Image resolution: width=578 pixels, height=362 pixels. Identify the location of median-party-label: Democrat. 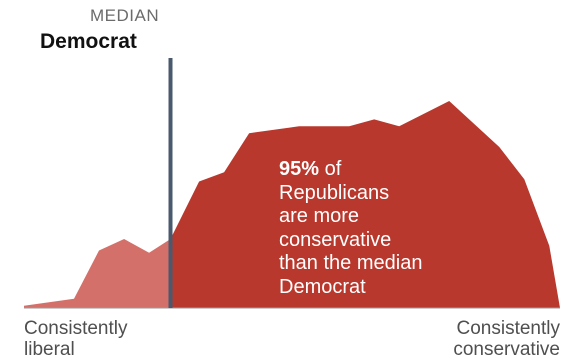
(88, 41).